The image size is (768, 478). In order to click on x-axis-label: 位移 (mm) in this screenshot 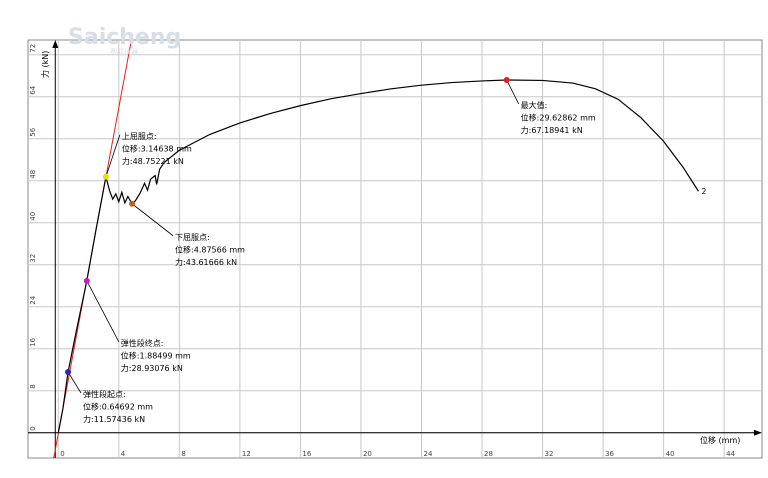, I will do `click(720, 440)`.